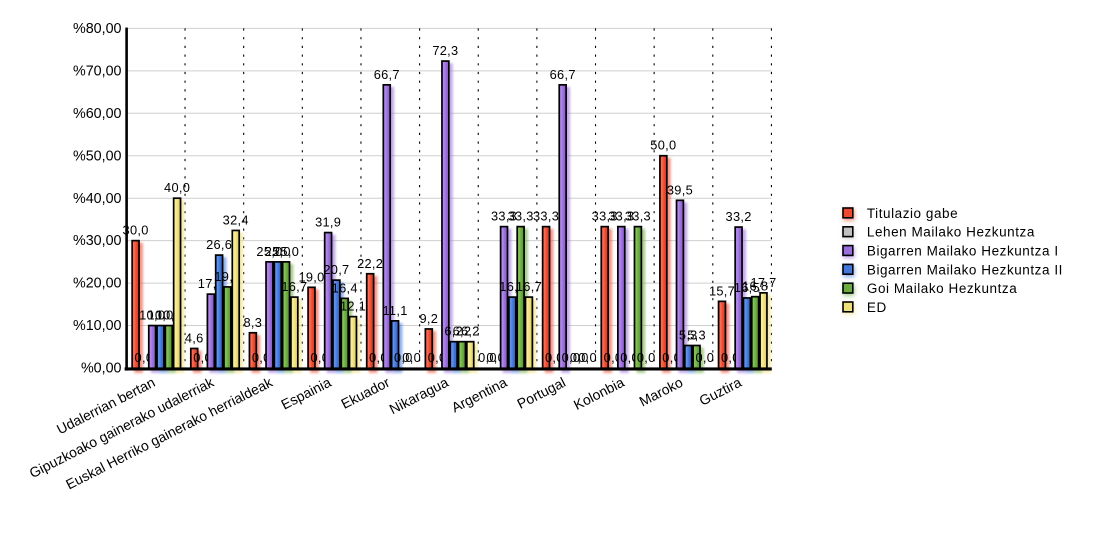 Image resolution: width=1100 pixels, height=550 pixels. What do you see at coordinates (311, 276) in the screenshot?
I see `svg-text: 19,0` at bounding box center [311, 276].